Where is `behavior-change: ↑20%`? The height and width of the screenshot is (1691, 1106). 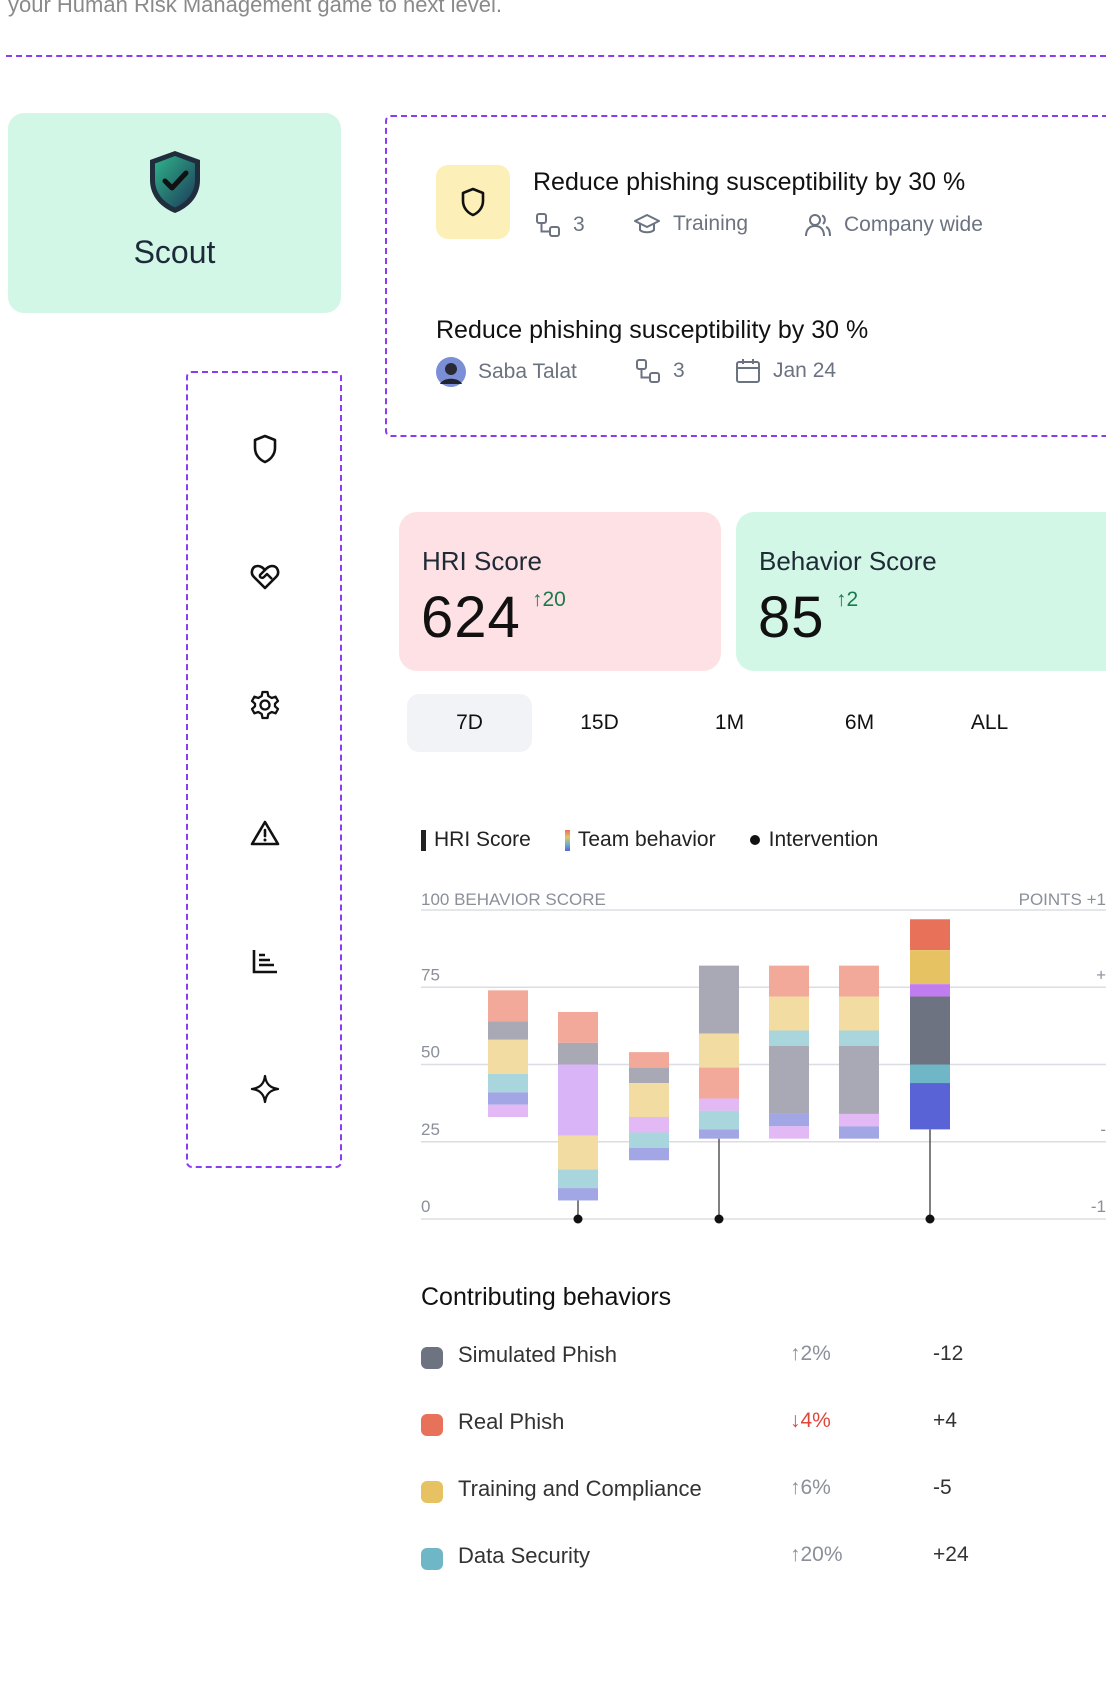 behavior-change: ↑20% is located at coordinates (816, 1554).